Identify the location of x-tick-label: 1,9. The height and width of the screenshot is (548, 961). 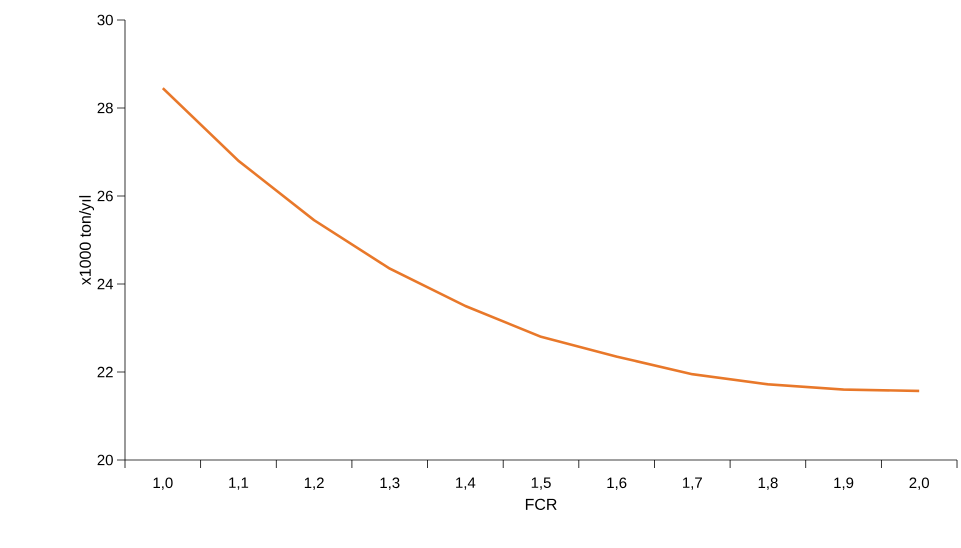
(844, 484).